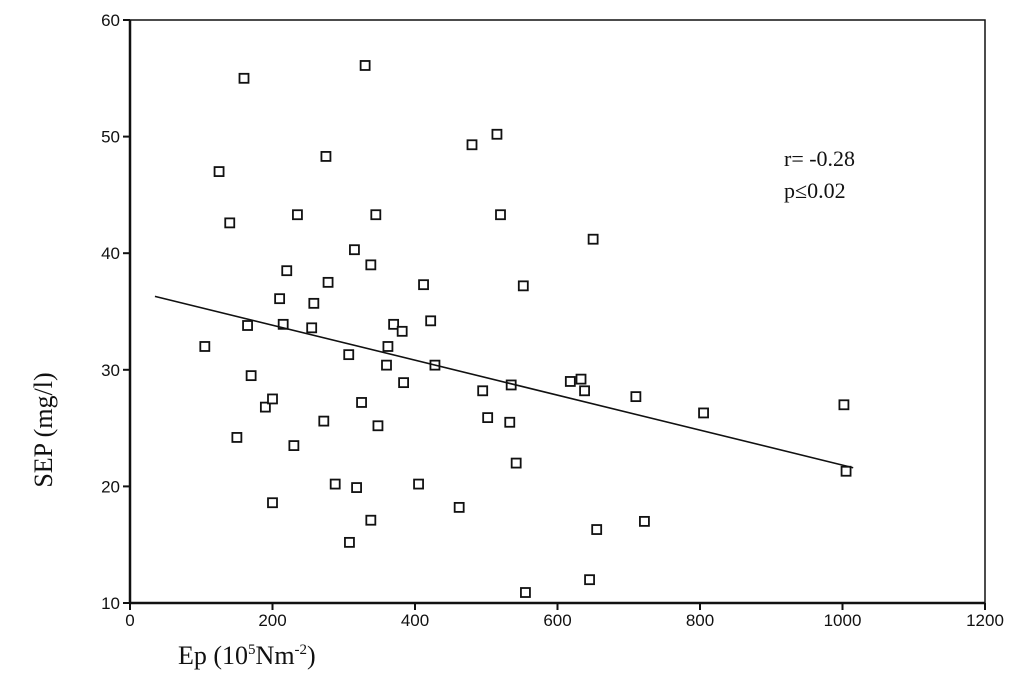  I want to click on y-tick-label: 10, so click(110, 603).